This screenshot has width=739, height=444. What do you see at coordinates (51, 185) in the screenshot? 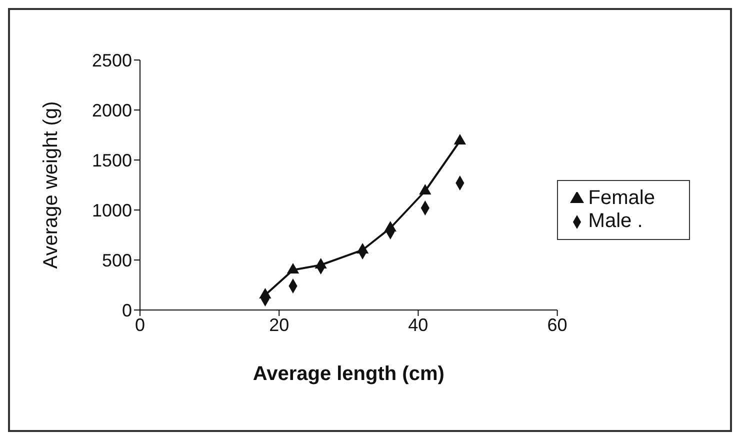
I see `y-axis-title: Average weight (g)` at bounding box center [51, 185].